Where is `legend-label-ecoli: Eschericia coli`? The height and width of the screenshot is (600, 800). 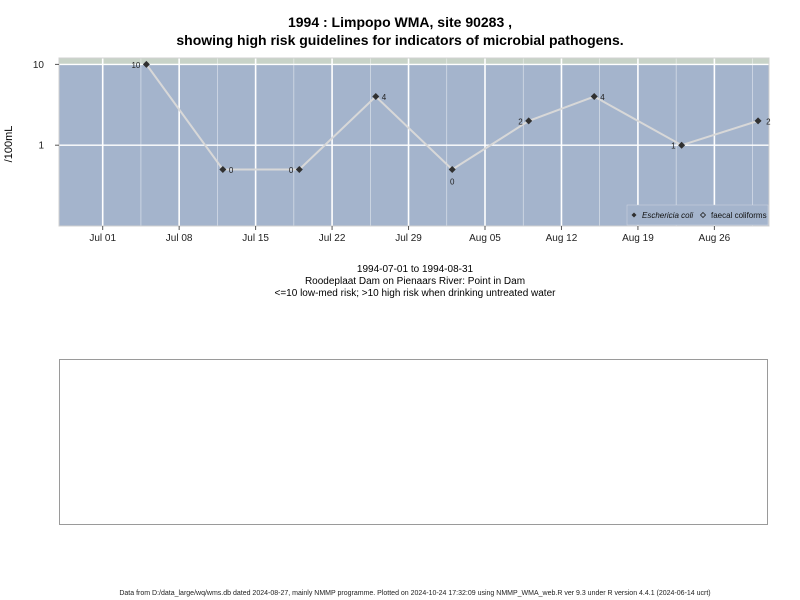 legend-label-ecoli: Eschericia coli is located at coordinates (667, 215).